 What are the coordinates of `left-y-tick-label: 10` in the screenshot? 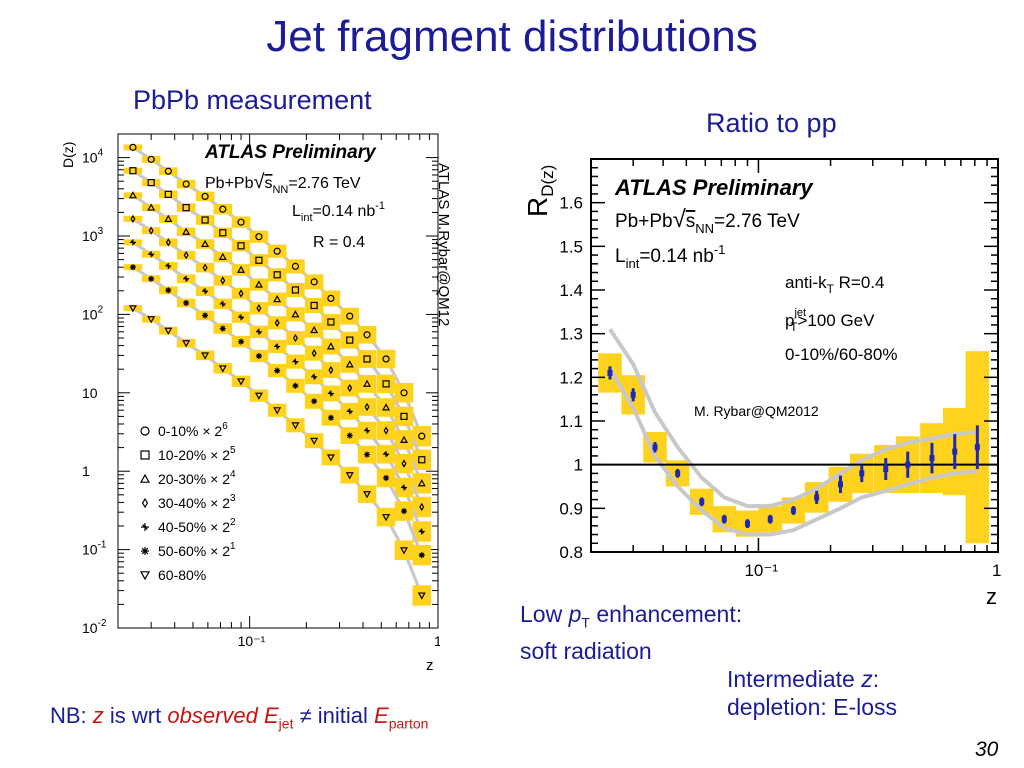 It's located at (90, 393).